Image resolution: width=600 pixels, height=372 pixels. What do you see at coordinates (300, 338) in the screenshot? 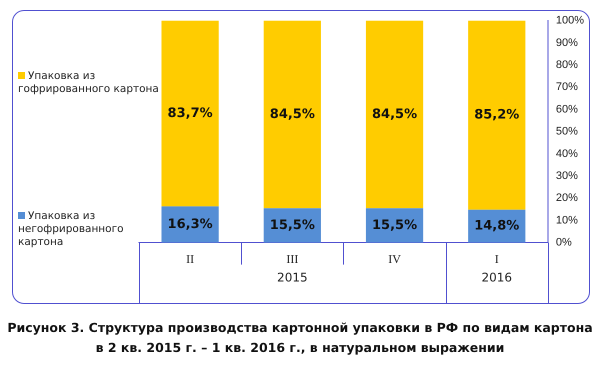
I see `text: Рисунок 3. Структура производства картонной упаковки в РФ по видам картона в 2 кв. 2015 г. – 1 кв. 2016 г., в натуральном выражении` at bounding box center [300, 338].